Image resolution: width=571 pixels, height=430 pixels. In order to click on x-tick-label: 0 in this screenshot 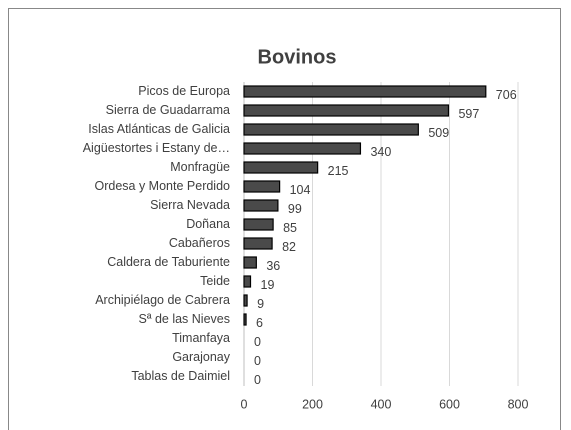, I will do `click(244, 404)`.